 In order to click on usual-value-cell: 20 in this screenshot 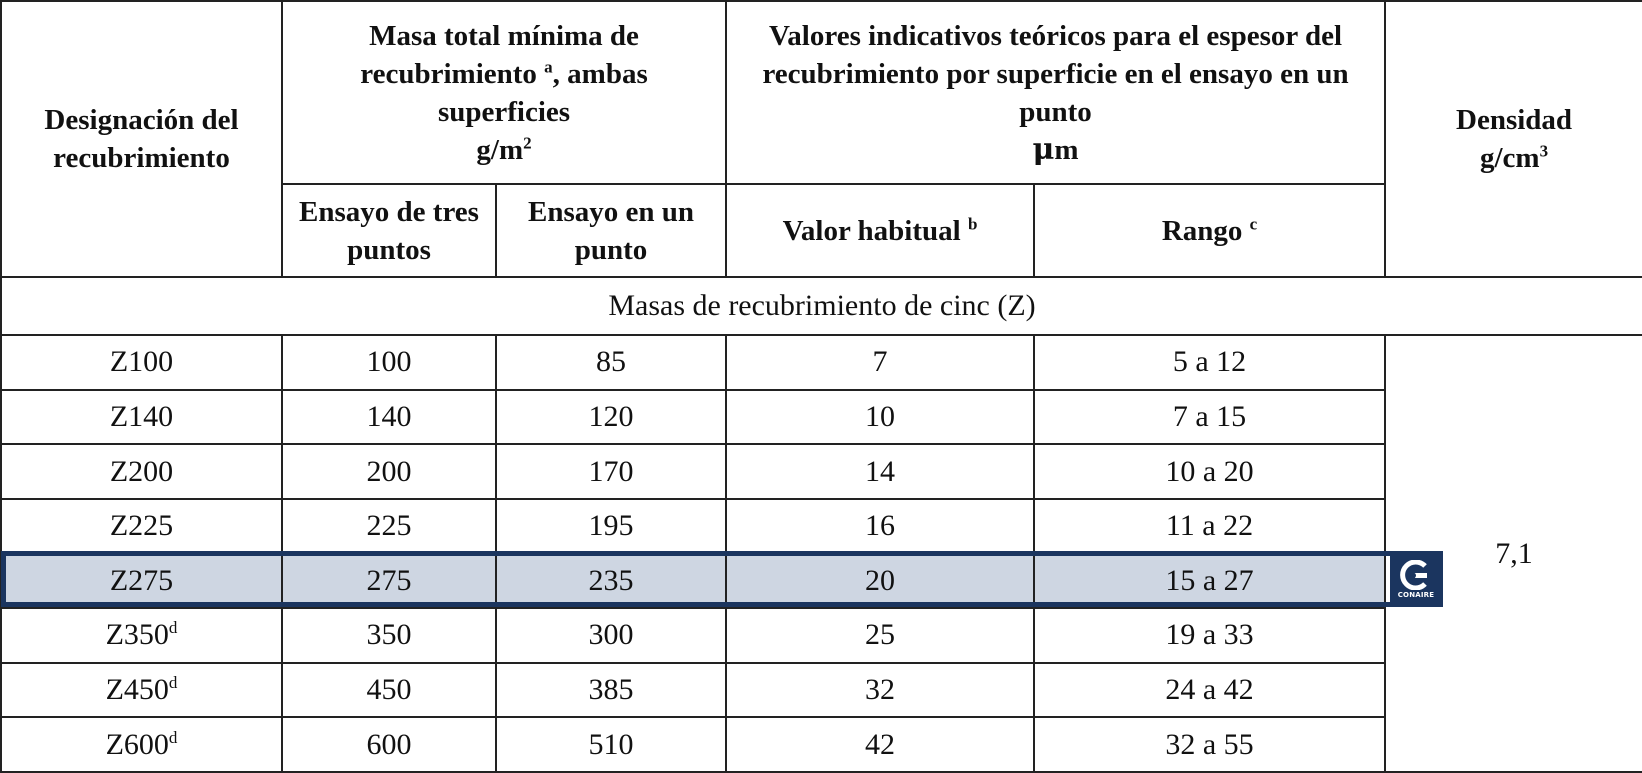, I will do `click(880, 581)`.